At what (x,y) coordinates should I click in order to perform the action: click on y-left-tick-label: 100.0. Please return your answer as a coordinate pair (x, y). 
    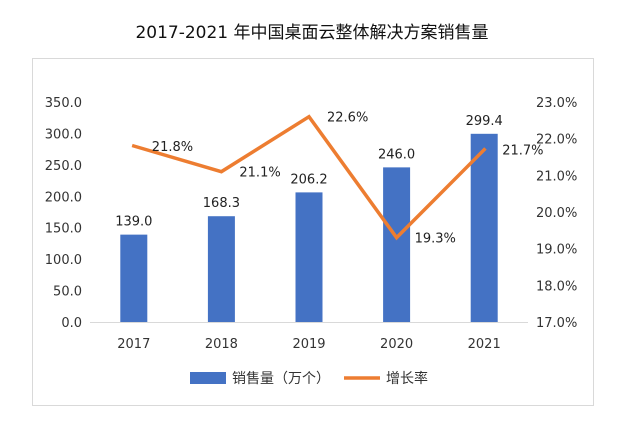
    Looking at the image, I should click on (63, 260).